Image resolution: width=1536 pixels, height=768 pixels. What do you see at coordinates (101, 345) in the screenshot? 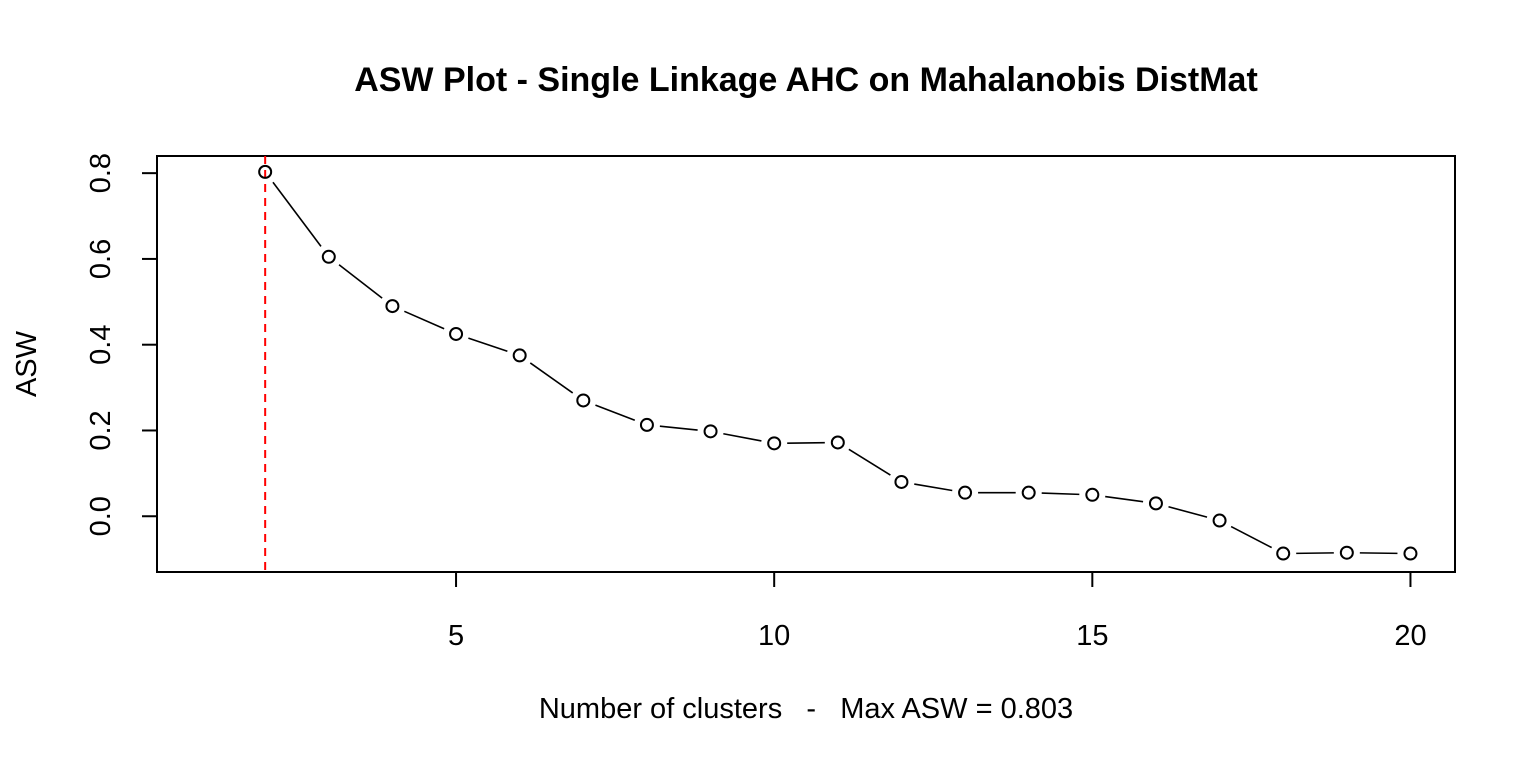
I see `y-tick-label: 0.4` at bounding box center [101, 345].